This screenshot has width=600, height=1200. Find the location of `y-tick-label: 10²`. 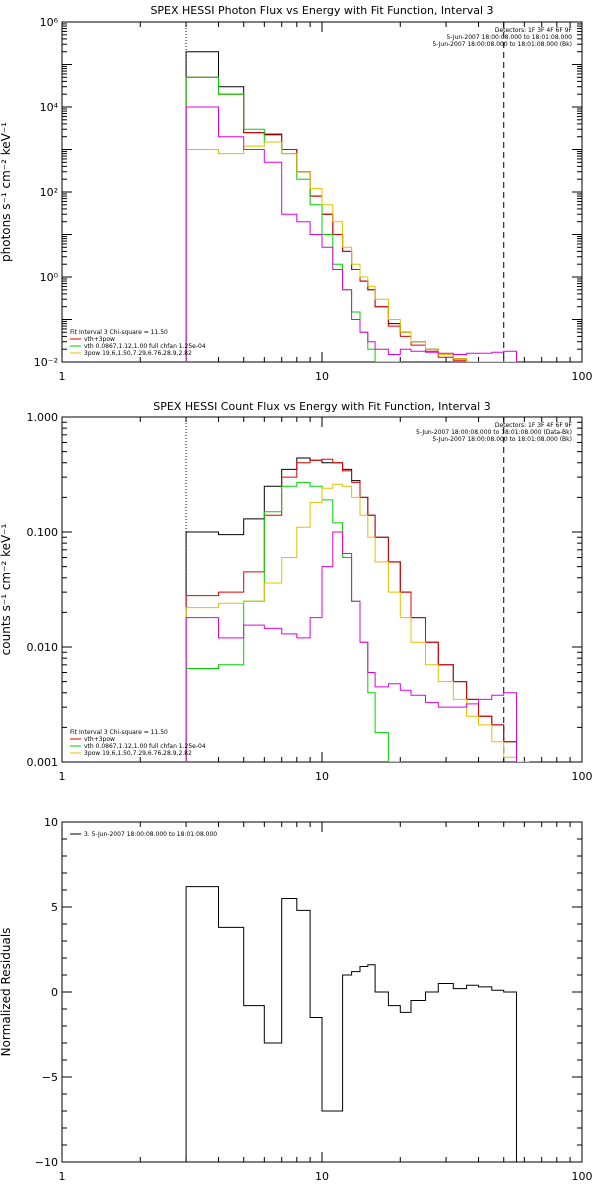

y-tick-label: 10² is located at coordinates (49, 192).